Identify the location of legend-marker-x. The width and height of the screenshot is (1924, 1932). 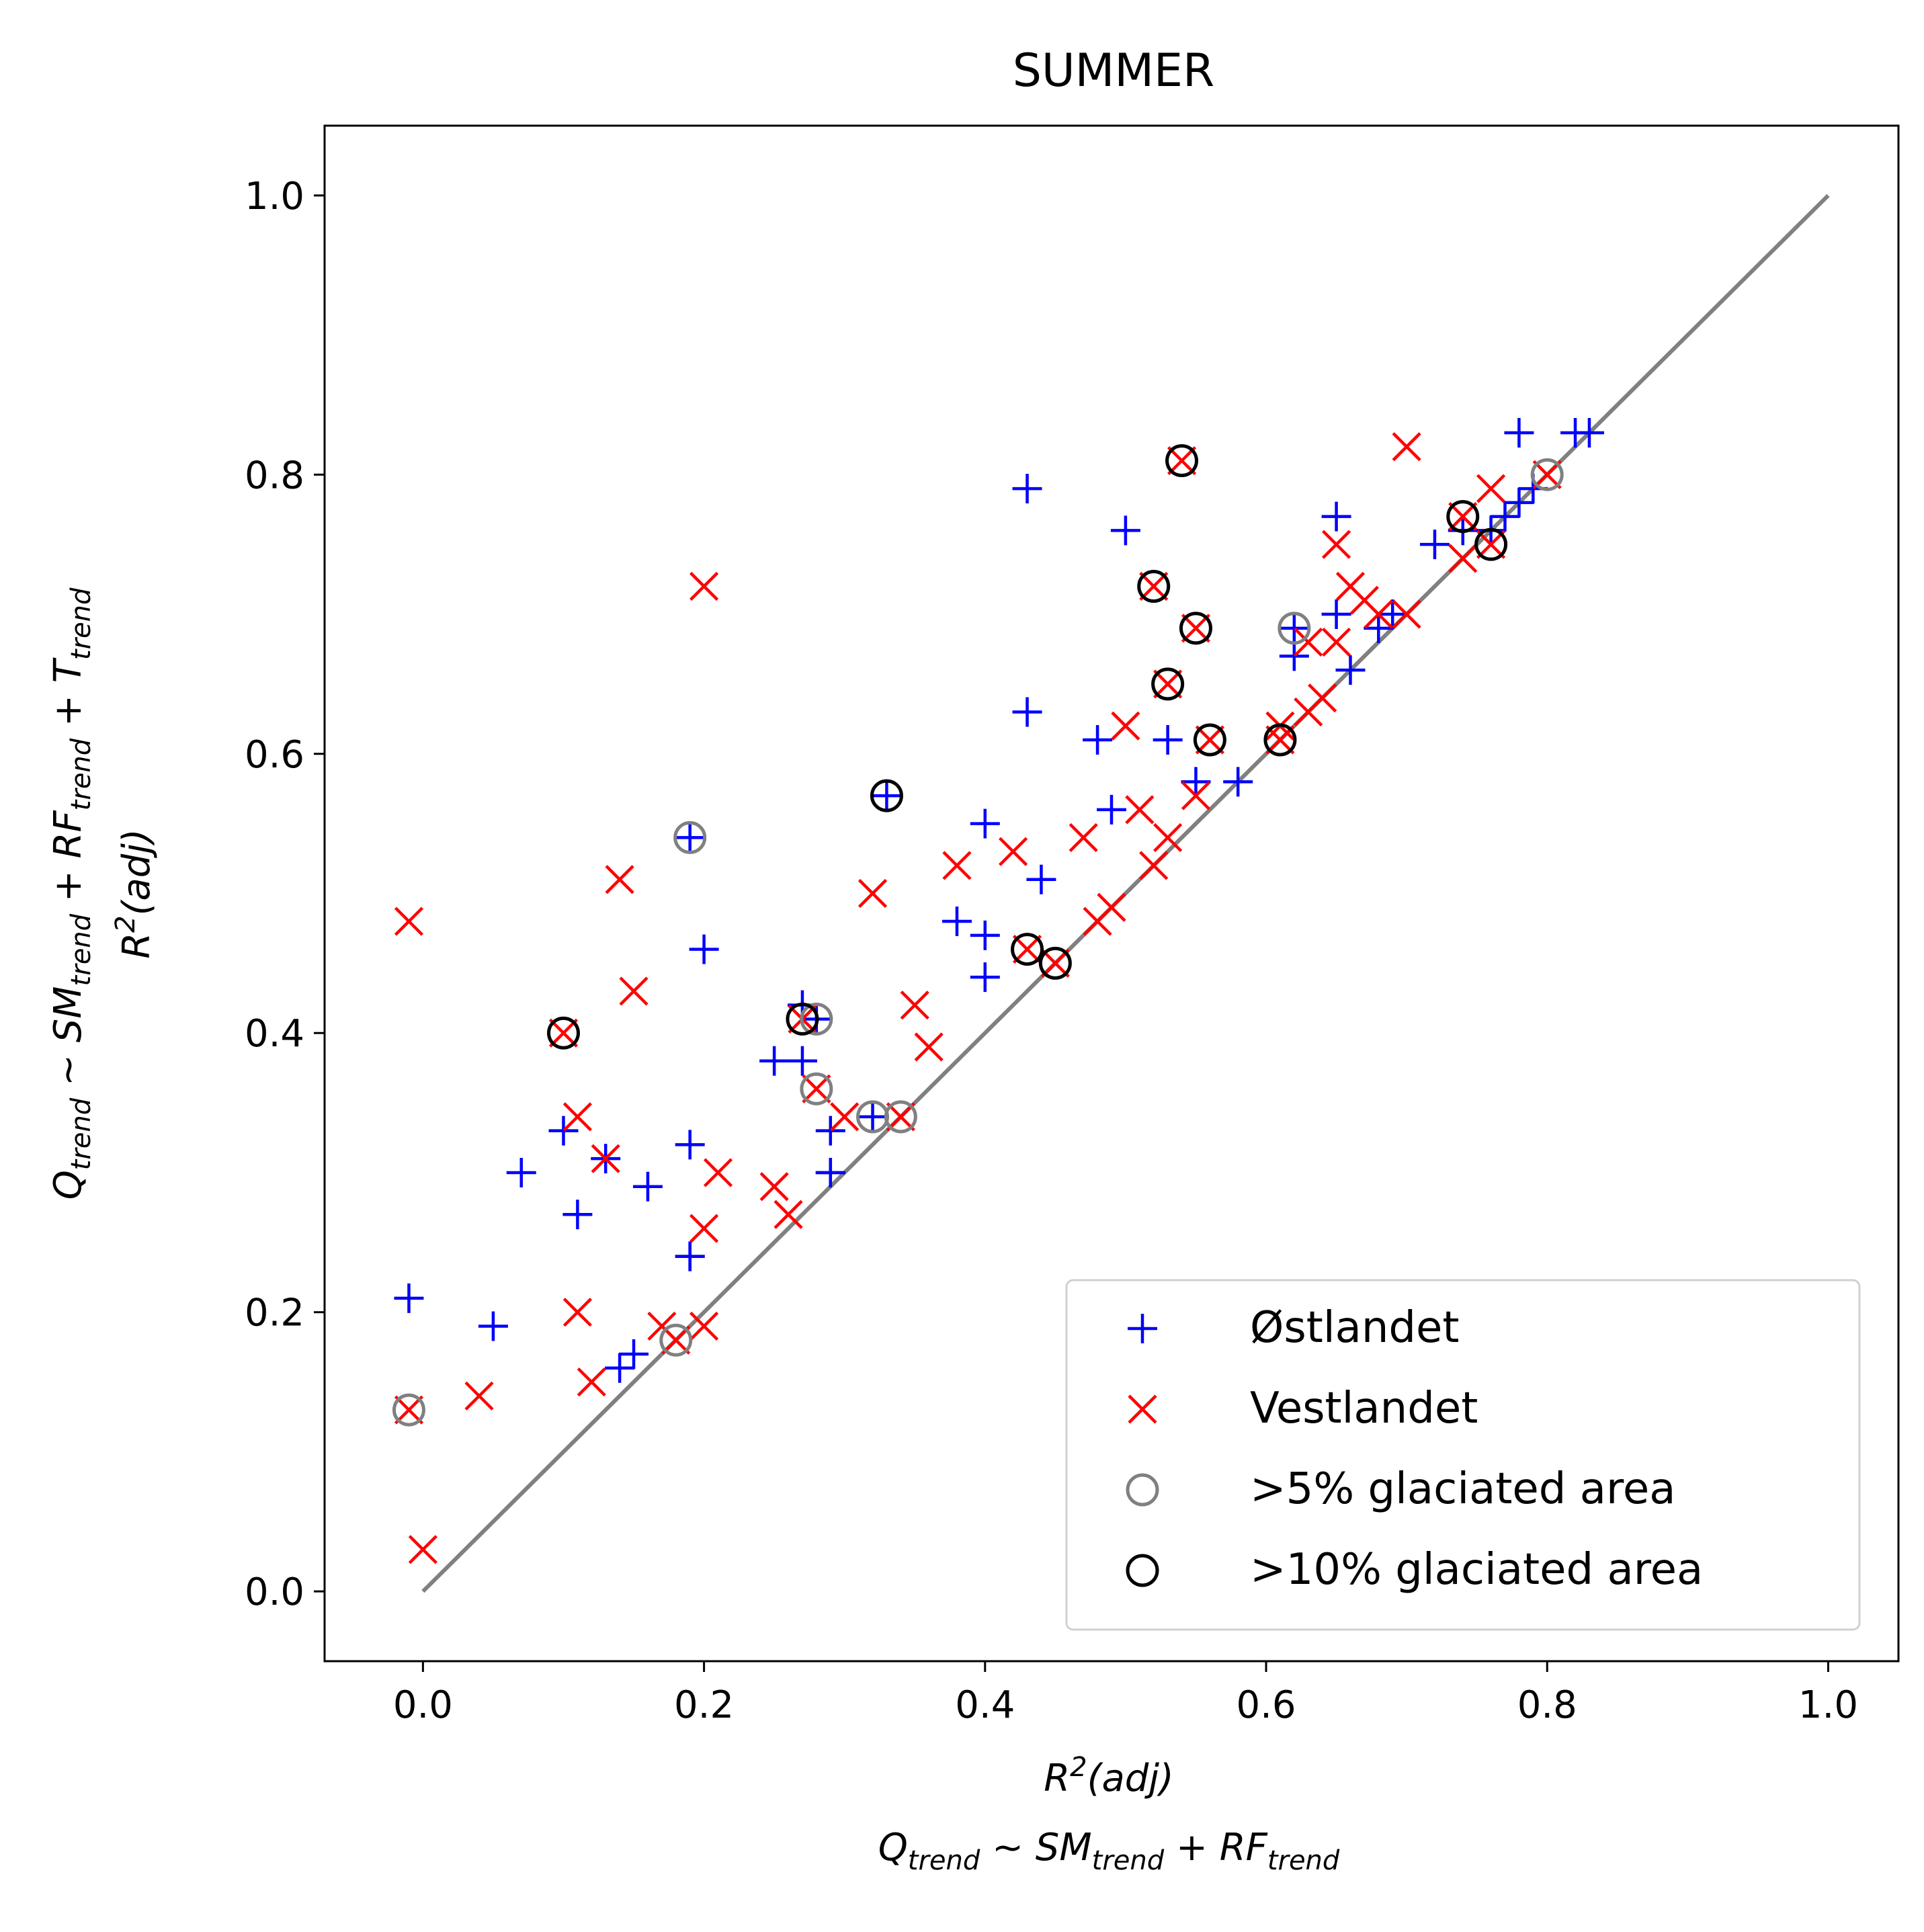
(1142, 1409).